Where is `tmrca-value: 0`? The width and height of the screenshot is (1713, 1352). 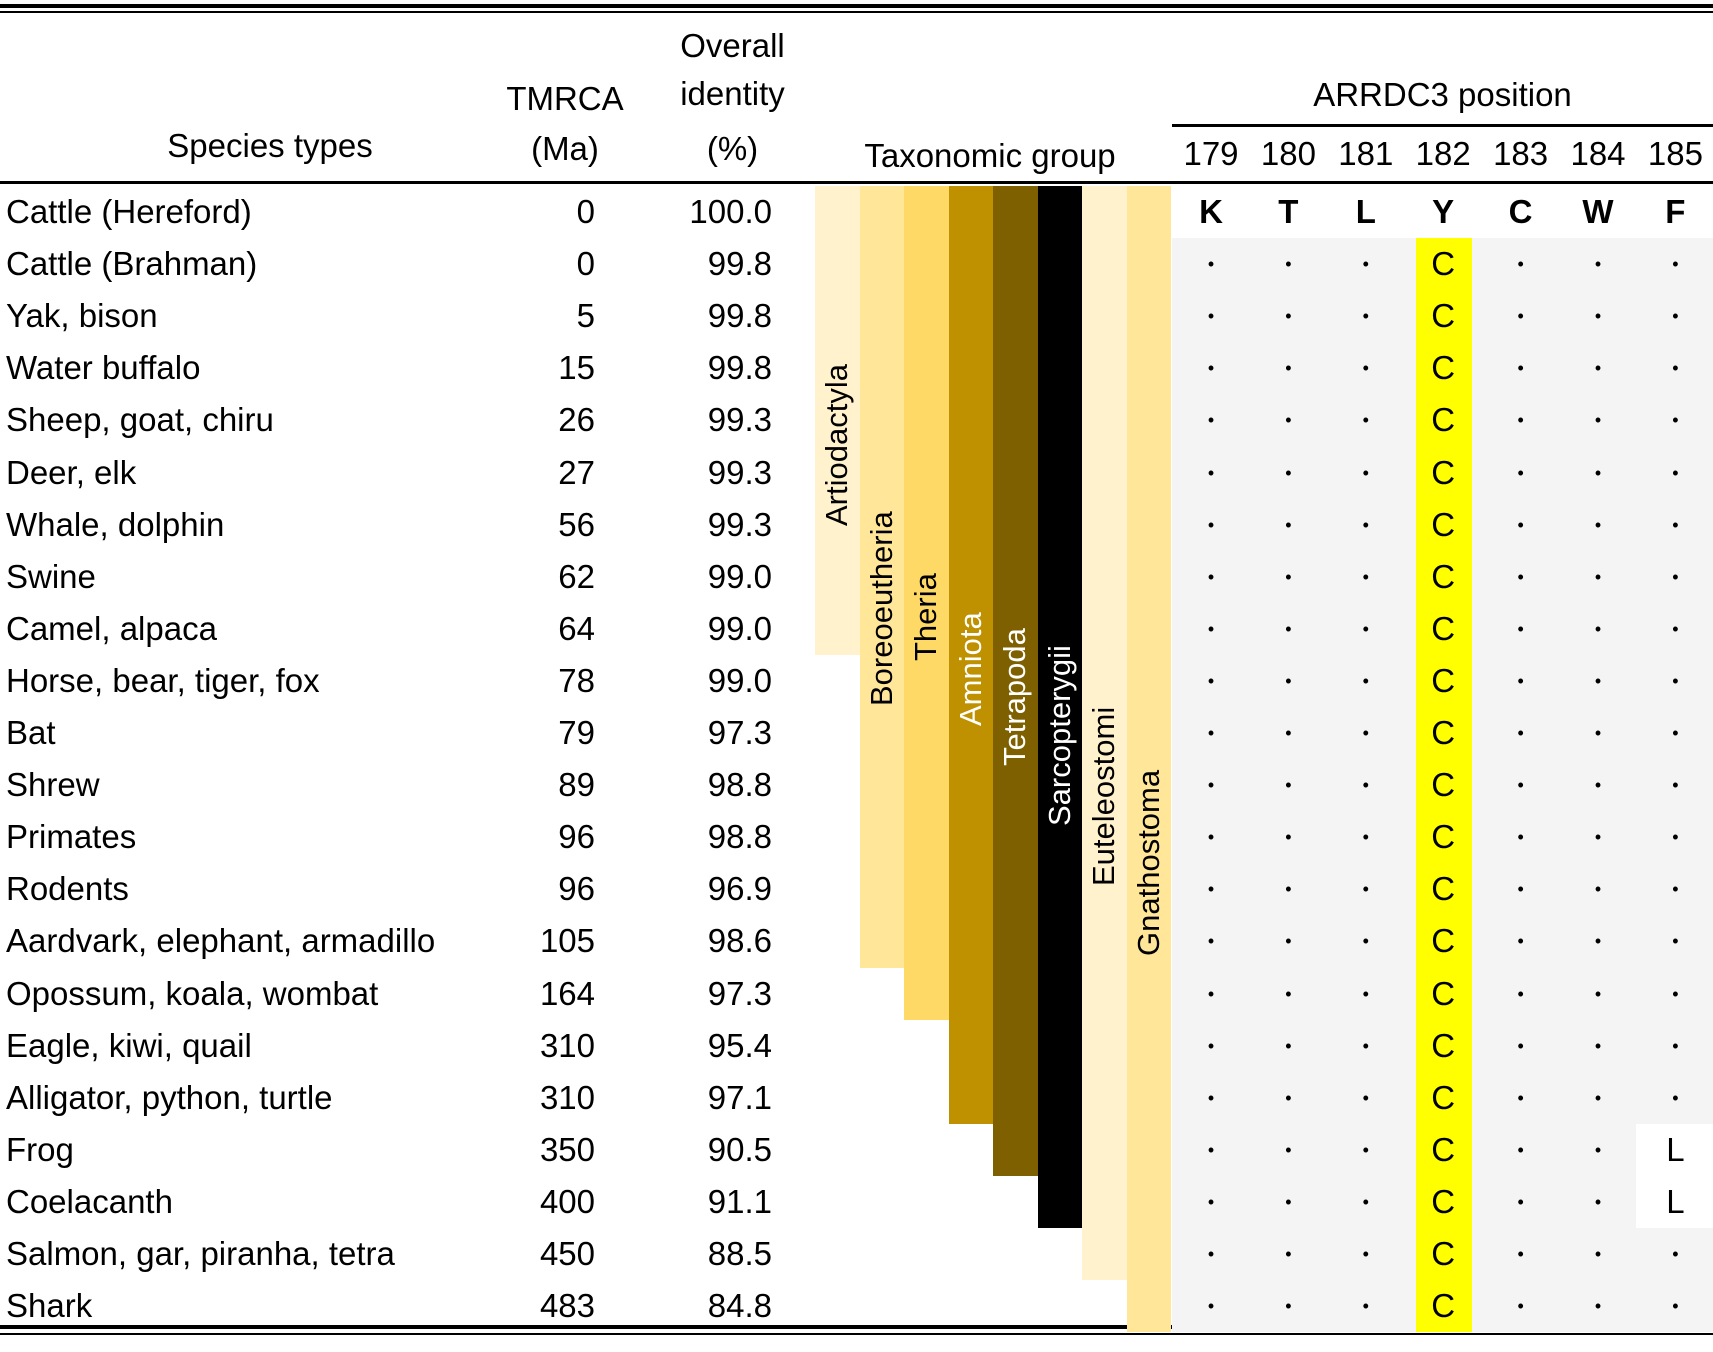 tmrca-value: 0 is located at coordinates (585, 211).